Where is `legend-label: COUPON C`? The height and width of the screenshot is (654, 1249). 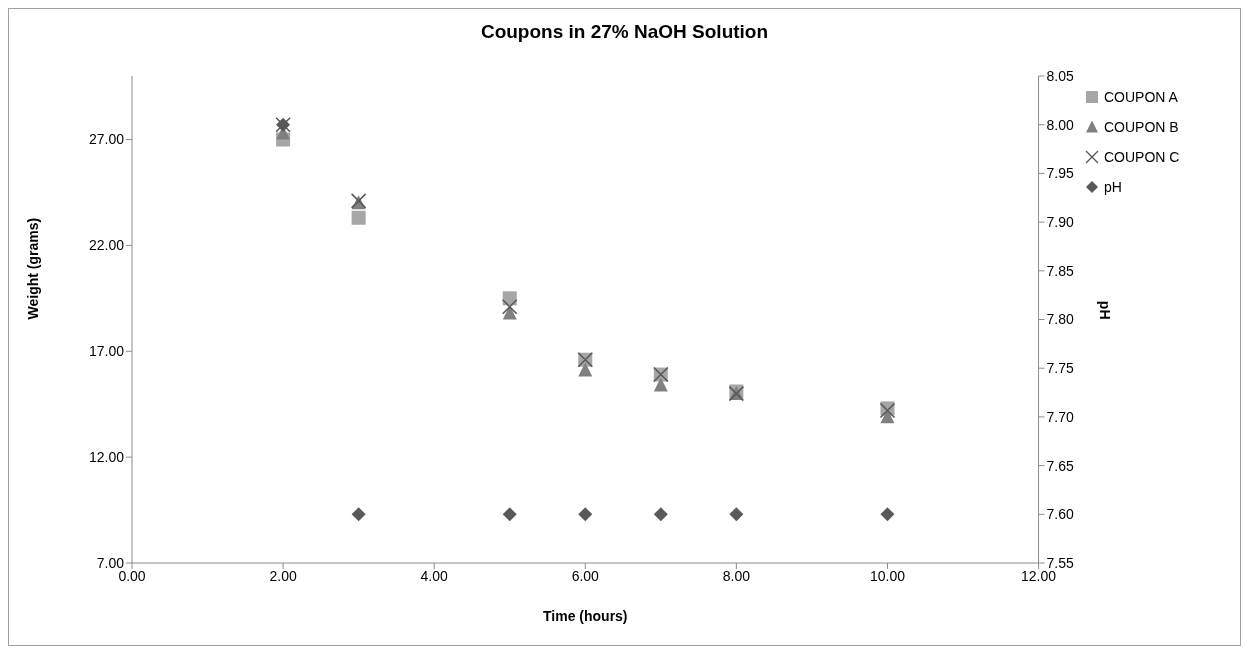 legend-label: COUPON C is located at coordinates (1142, 157).